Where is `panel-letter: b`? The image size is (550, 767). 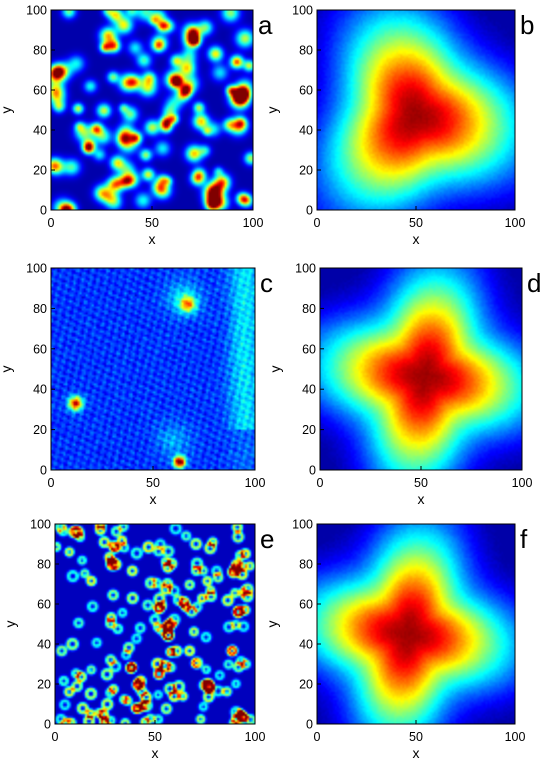
panel-letter: b is located at coordinates (527, 25).